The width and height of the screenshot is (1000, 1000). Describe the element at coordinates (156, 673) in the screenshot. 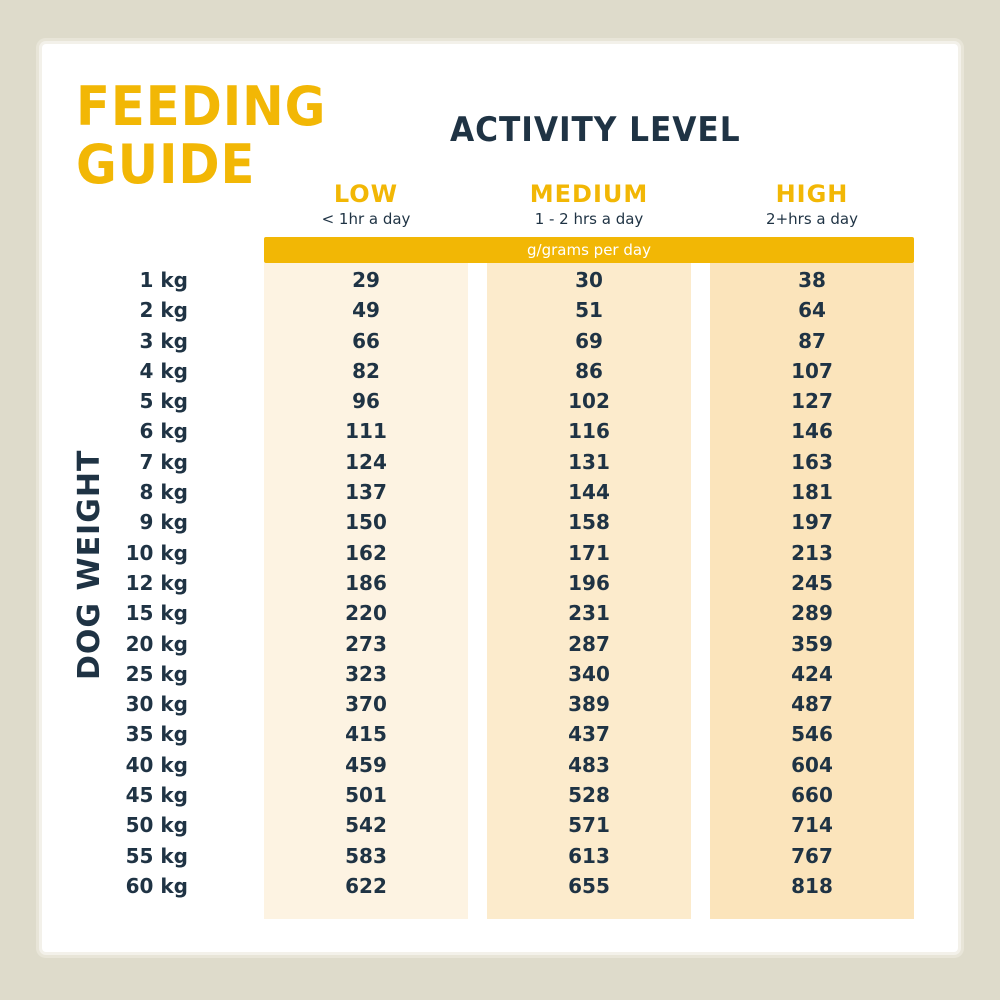

I see `weight-cell: 25 kg` at that location.